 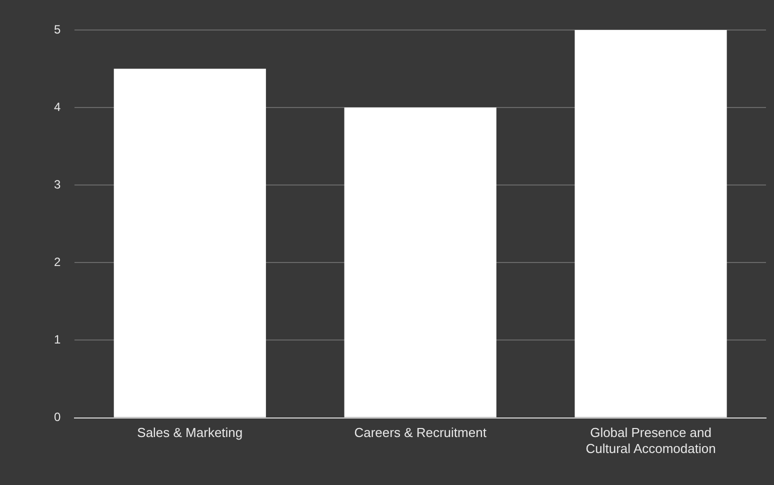 I want to click on y-tick-label: 0, so click(x=57, y=417).